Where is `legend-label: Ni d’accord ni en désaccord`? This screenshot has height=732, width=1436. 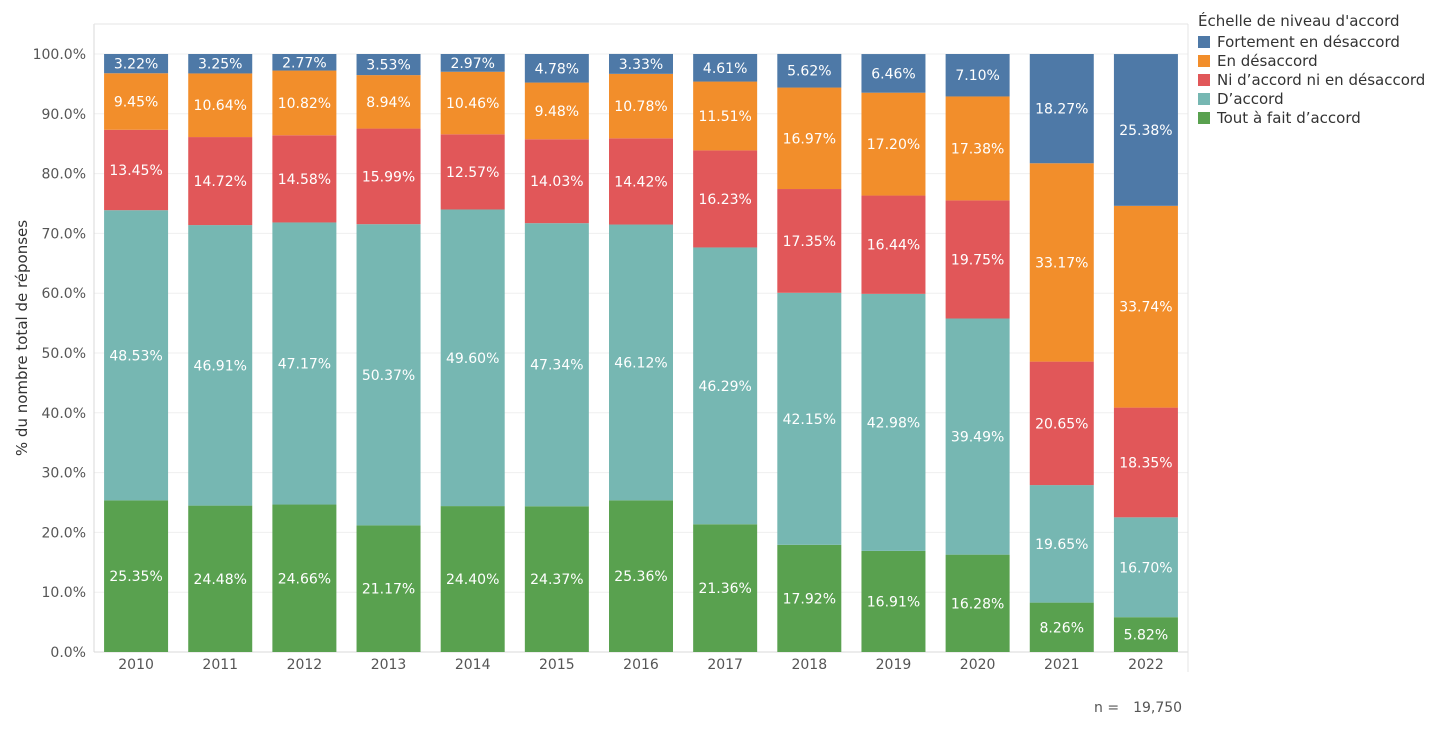 legend-label: Ni d’accord ni en désaccord is located at coordinates (1321, 79).